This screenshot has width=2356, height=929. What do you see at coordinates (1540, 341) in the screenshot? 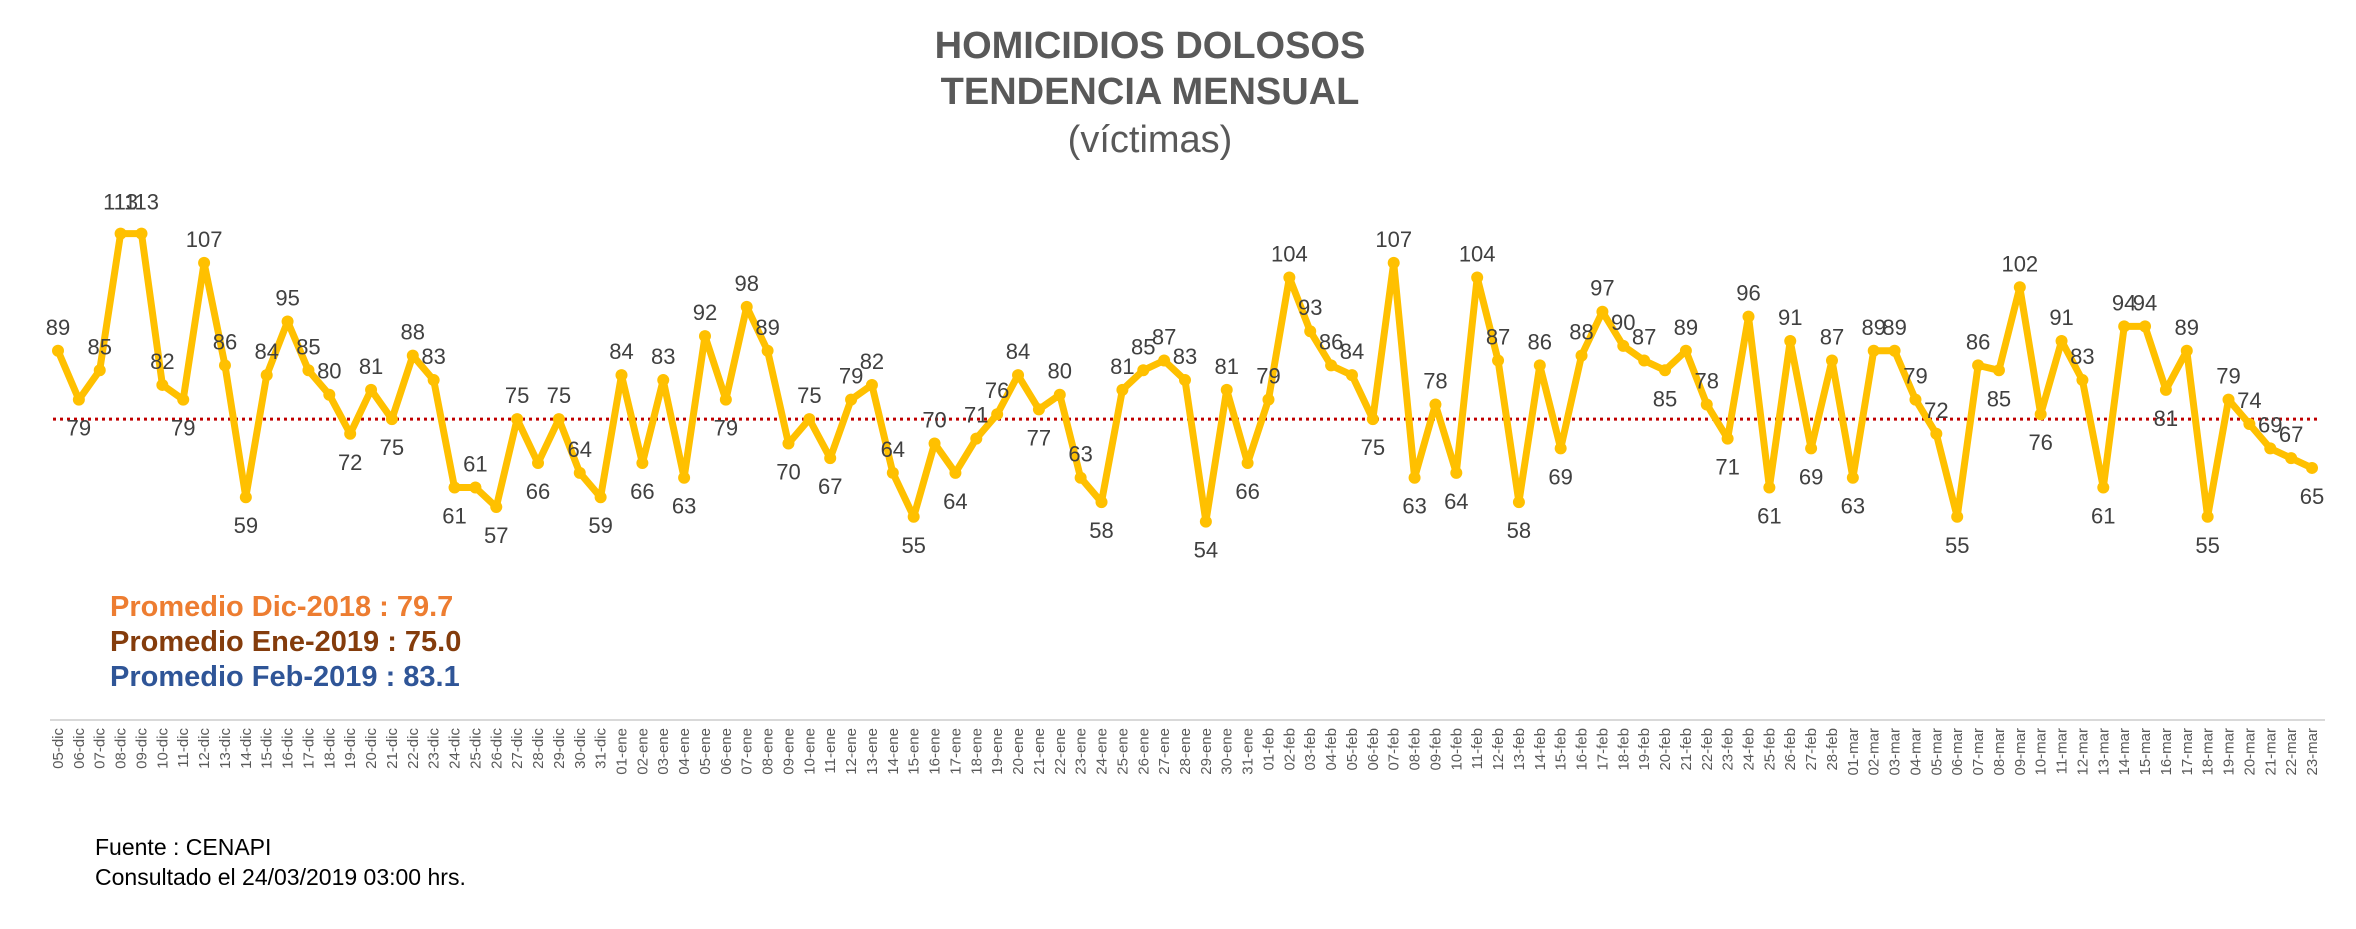
I see `data-label: 86` at bounding box center [1540, 341].